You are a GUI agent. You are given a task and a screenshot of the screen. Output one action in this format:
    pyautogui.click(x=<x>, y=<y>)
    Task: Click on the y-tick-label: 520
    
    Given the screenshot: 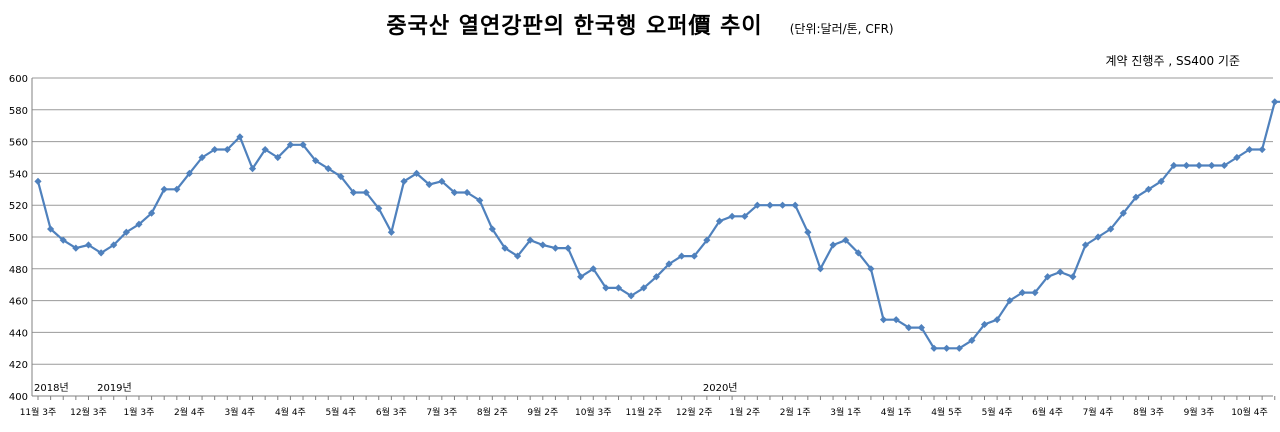 What is the action you would take?
    pyautogui.click(x=18, y=206)
    